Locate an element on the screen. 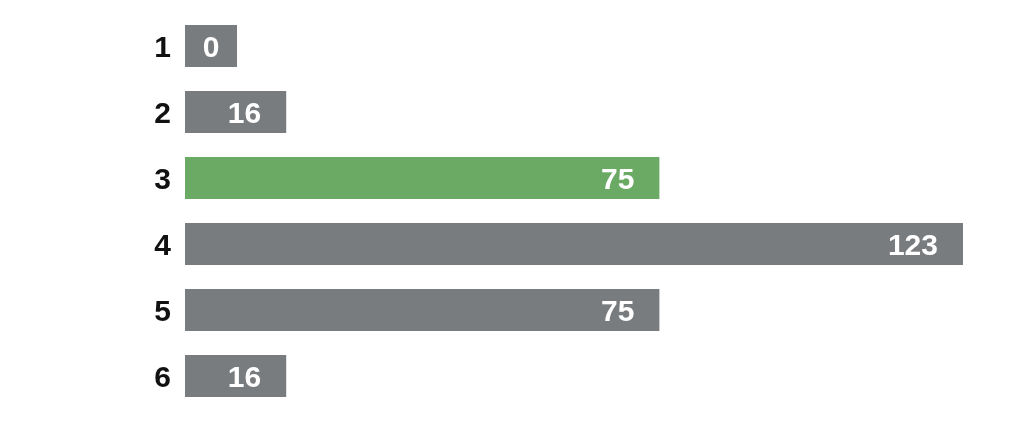  data-label: 0 is located at coordinates (211, 46).